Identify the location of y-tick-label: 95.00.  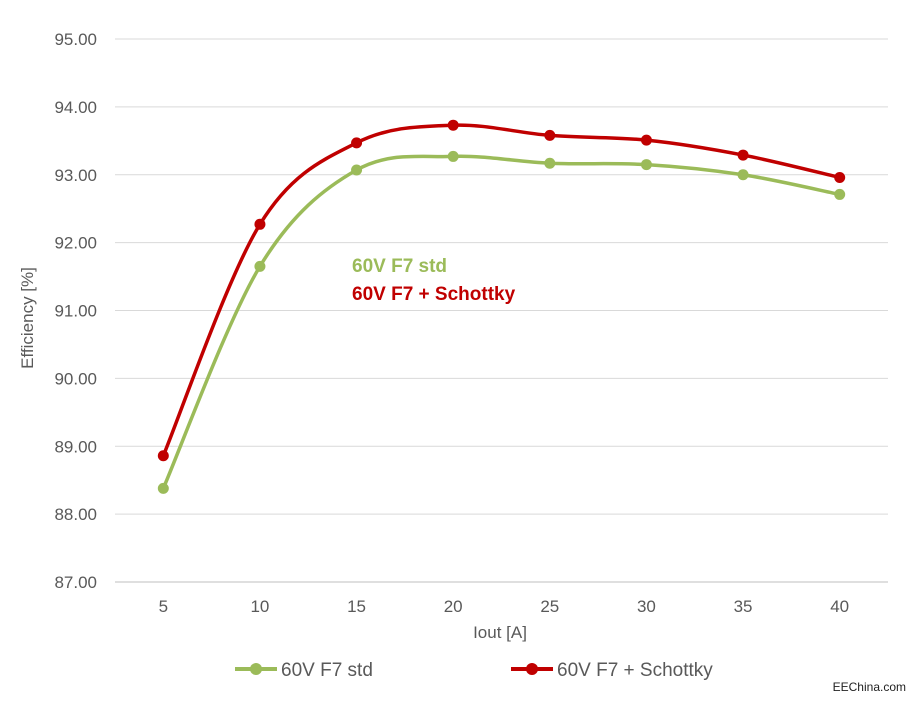
(75, 39).